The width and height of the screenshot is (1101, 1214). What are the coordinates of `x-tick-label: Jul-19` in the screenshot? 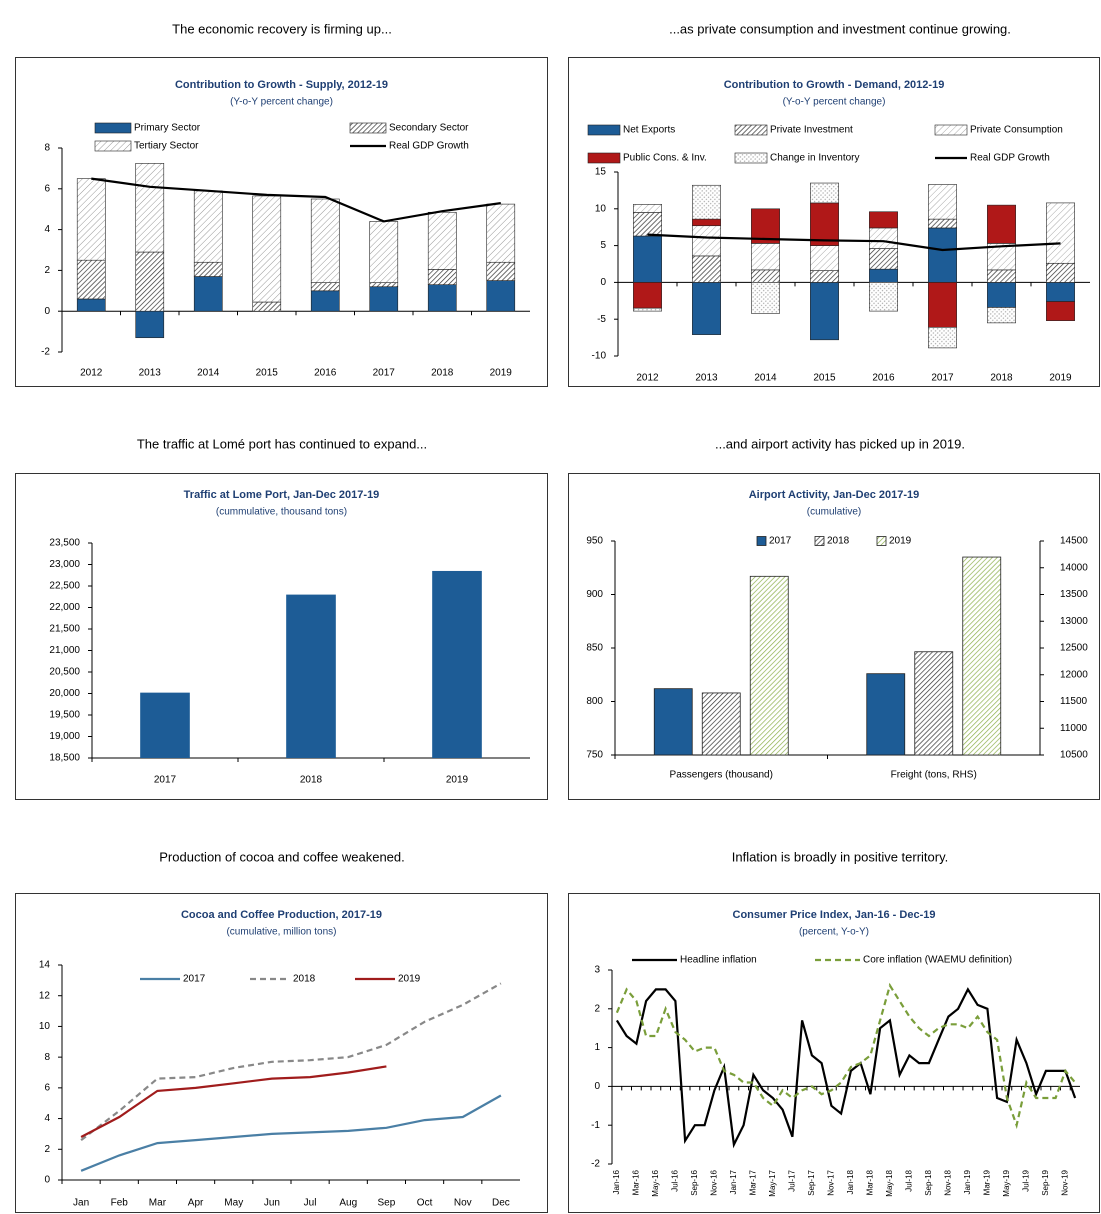 It's located at (1025, 1180).